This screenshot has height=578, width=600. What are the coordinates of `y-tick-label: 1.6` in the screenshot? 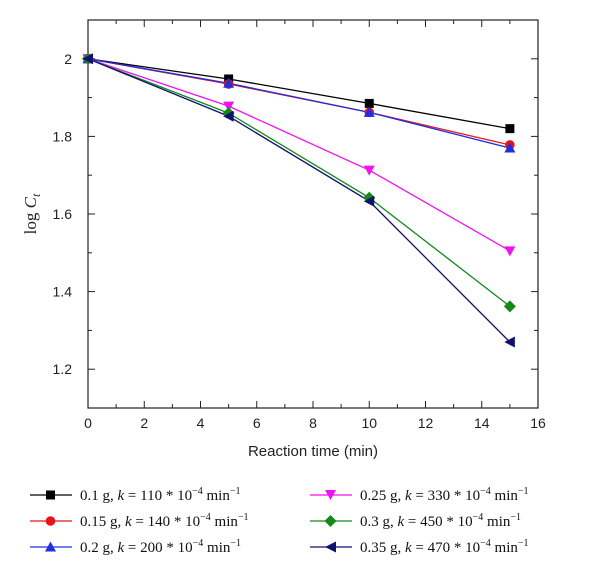 It's located at (63, 214).